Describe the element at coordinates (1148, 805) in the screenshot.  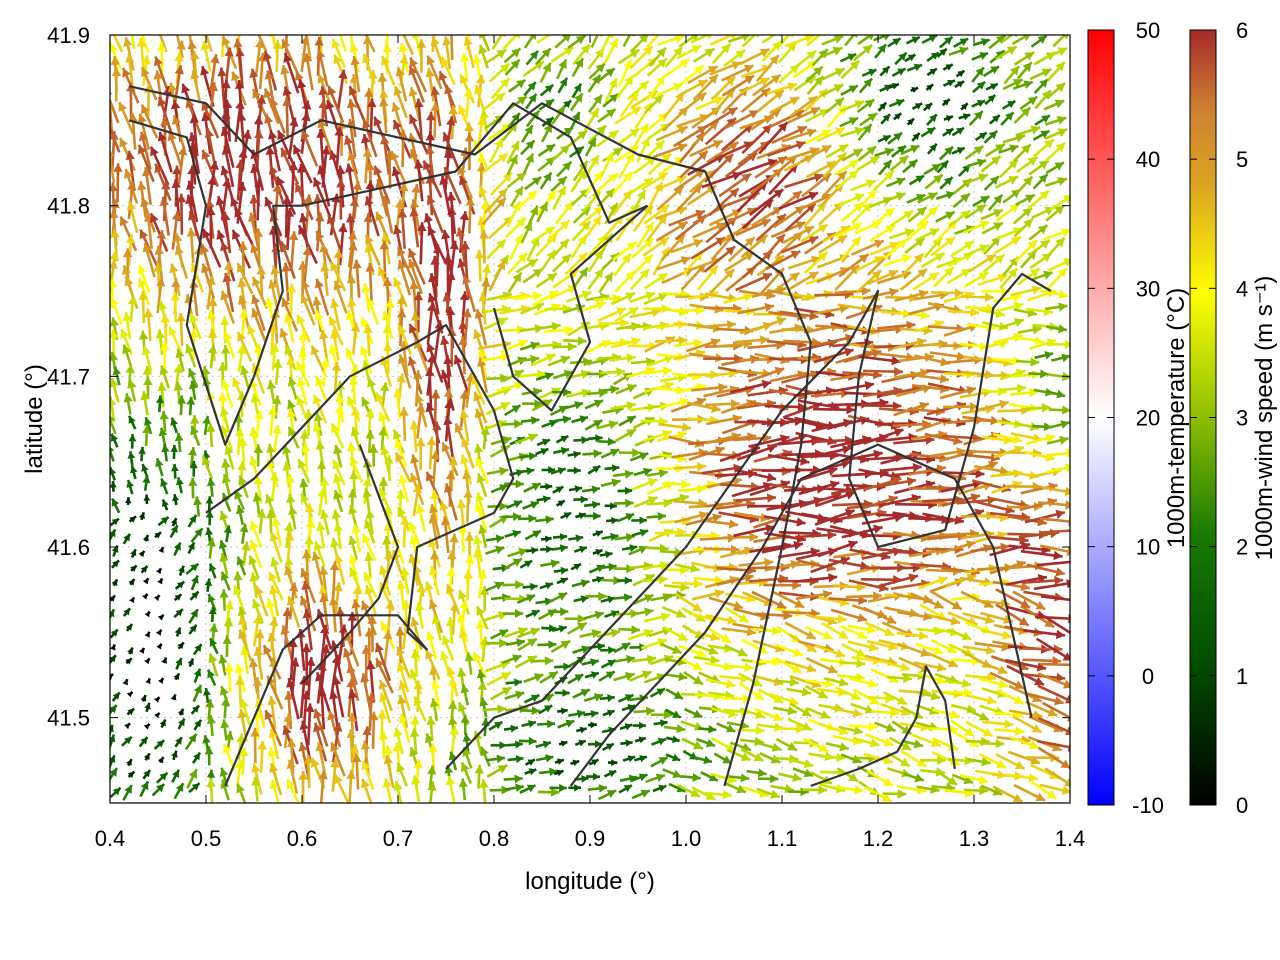
I see `colorbar-tick-label: -10` at that location.